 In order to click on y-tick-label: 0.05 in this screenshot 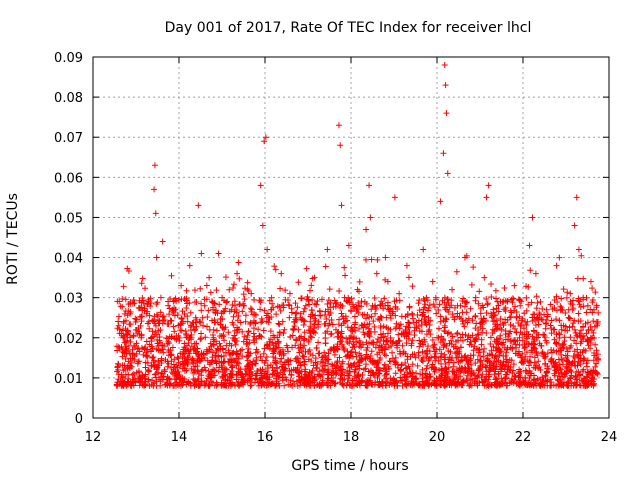, I will do `click(68, 218)`.